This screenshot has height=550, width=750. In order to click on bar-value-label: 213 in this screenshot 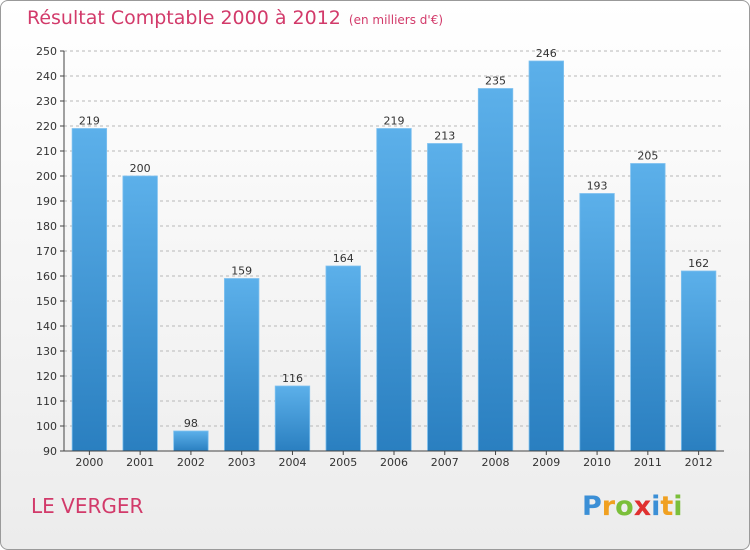, I will do `click(444, 136)`.